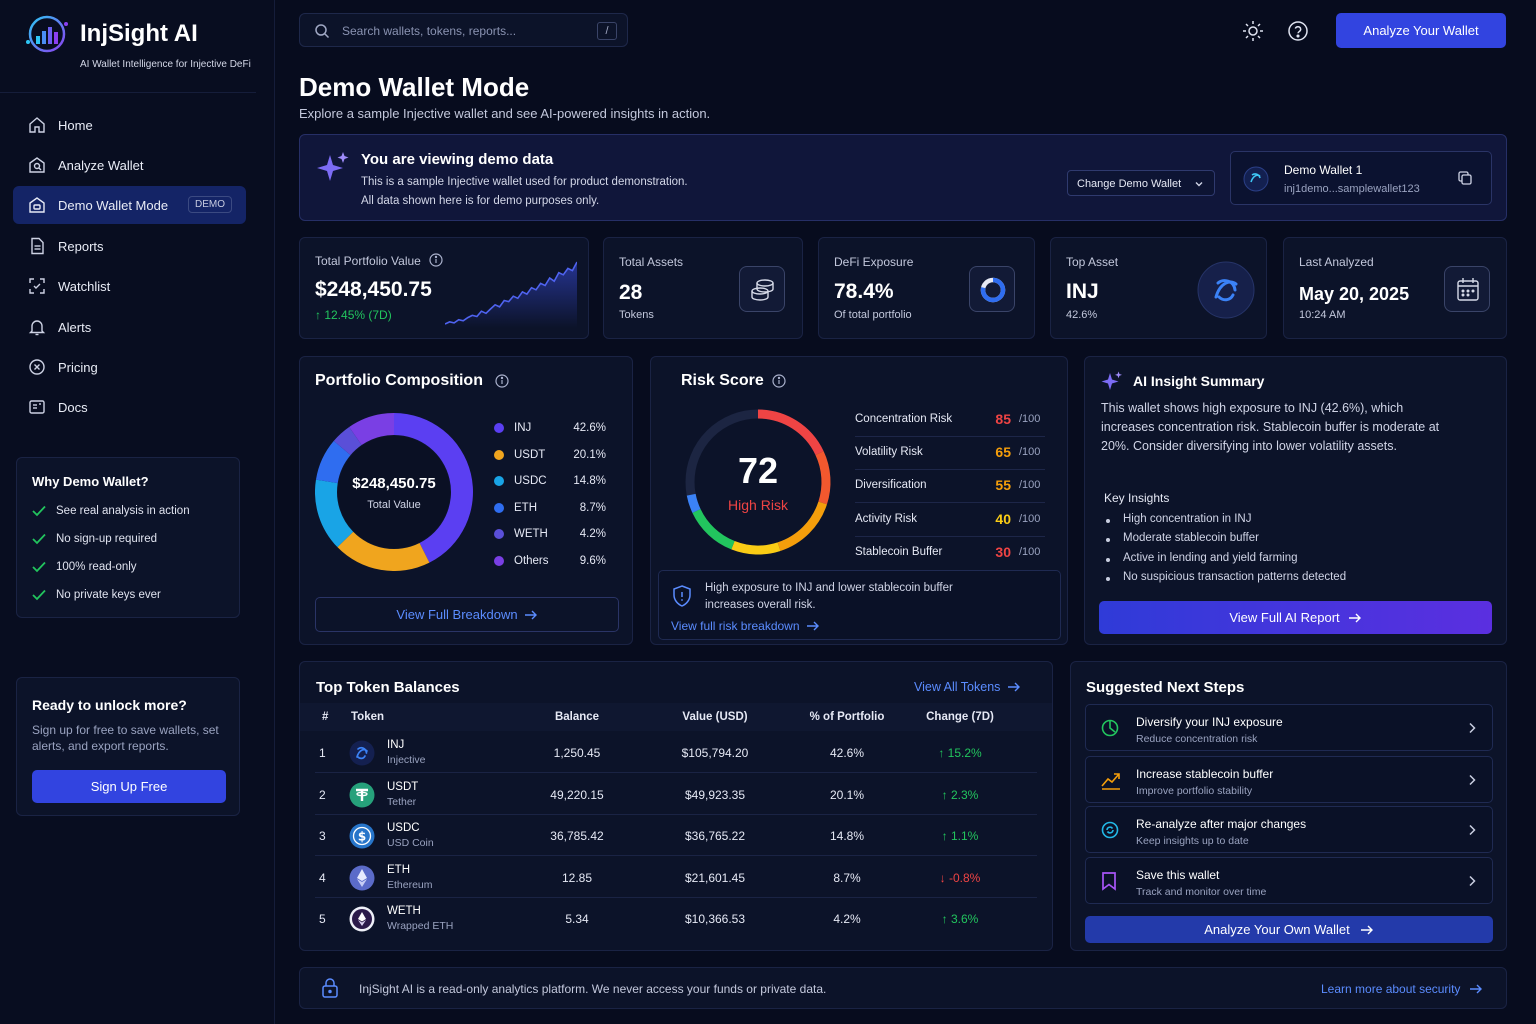 Image resolution: width=1536 pixels, height=1024 pixels. I want to click on risk-factor-score: 85, so click(1003, 419).